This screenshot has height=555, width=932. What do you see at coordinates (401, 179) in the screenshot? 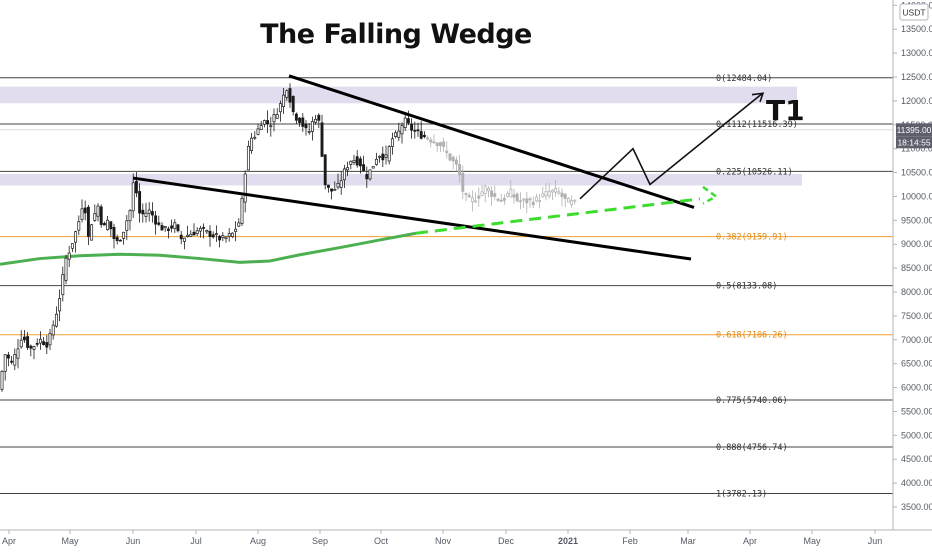
I see `resistance-zone` at bounding box center [401, 179].